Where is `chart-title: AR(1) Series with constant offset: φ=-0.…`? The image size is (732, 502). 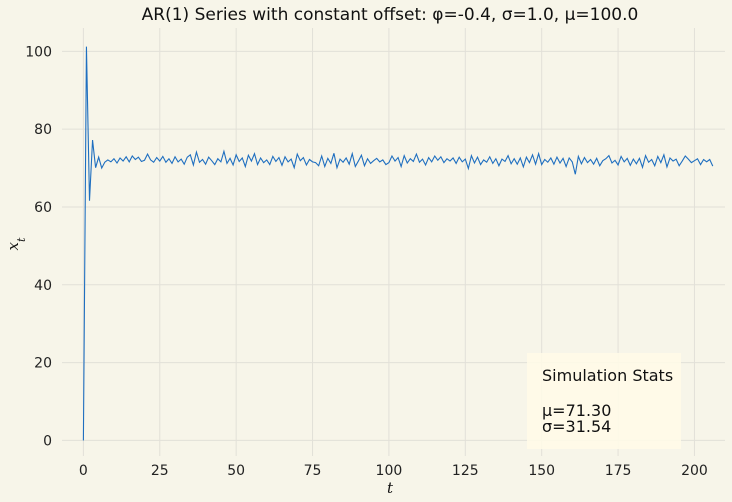
chart-title: AR(1) Series with constant offset: φ=-0.… is located at coordinates (390, 15).